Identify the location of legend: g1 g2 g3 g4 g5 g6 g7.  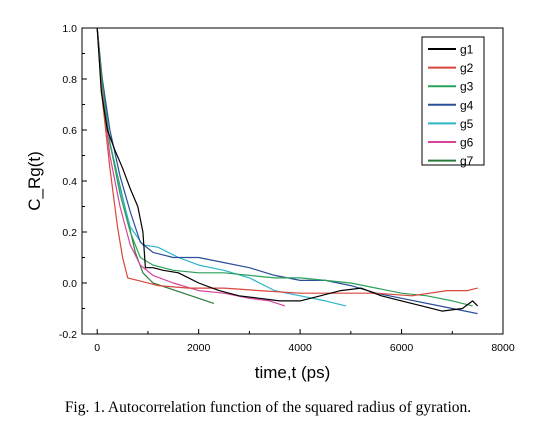
(453, 102).